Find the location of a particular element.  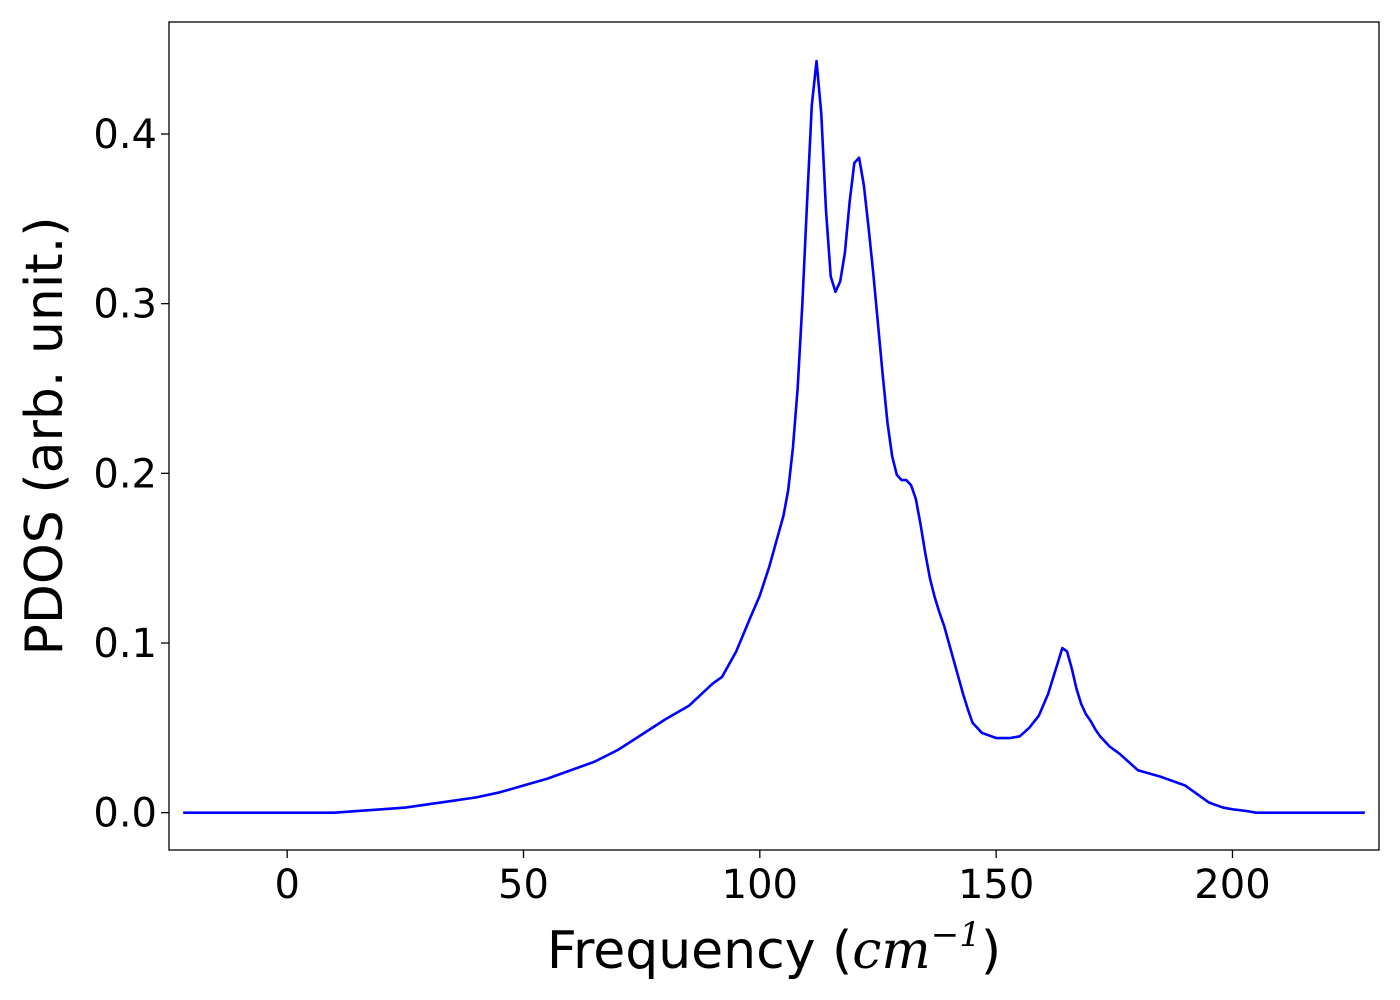

x-axis-title: Frequency (cm−1) is located at coordinates (774, 948).